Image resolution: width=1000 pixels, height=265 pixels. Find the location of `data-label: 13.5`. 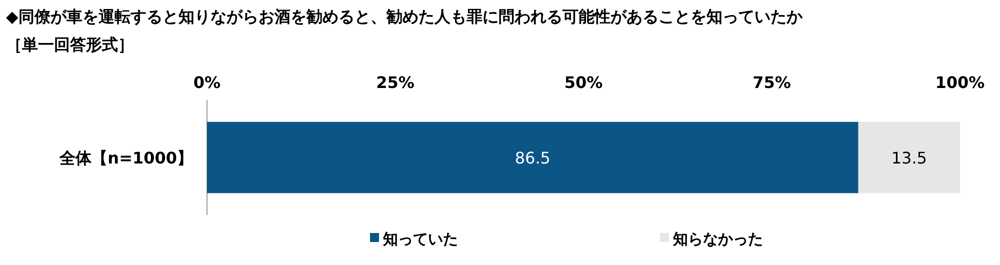

data-label: 13.5 is located at coordinates (909, 158).